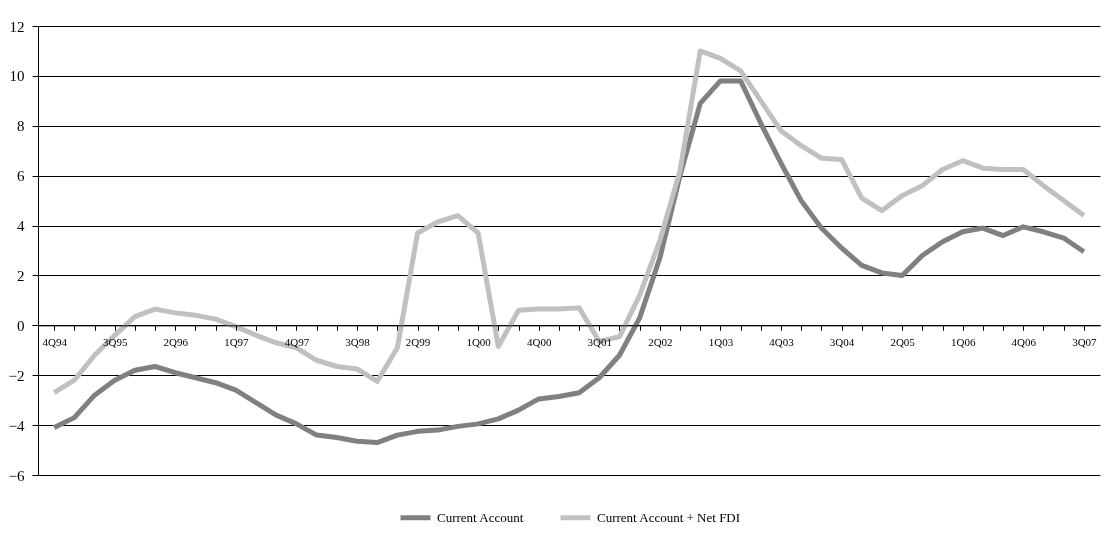 The image size is (1118, 537). I want to click on y-tick-label: −2, so click(16, 375).